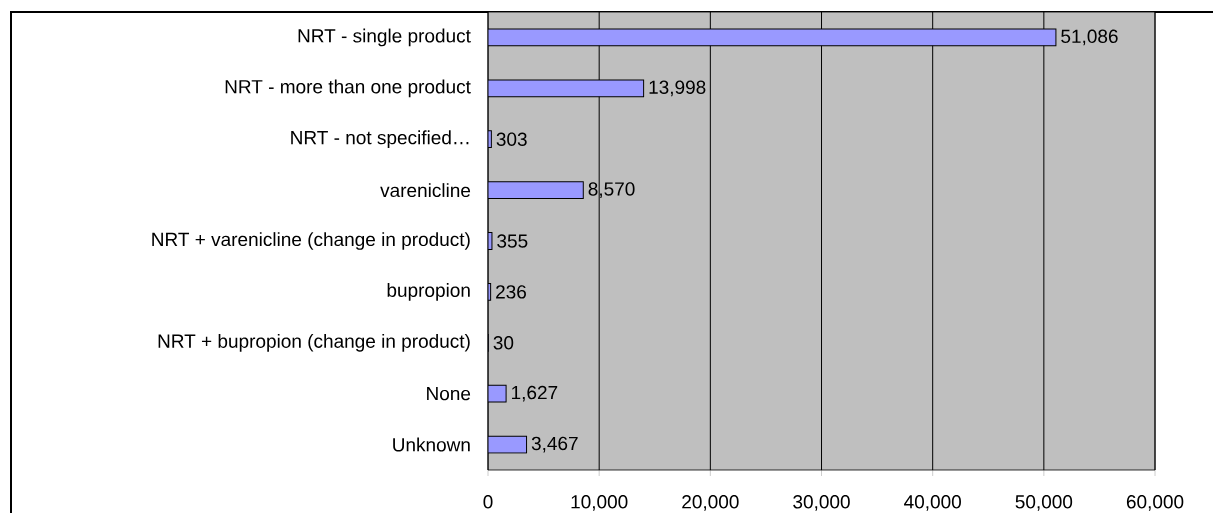  I want to click on x-tick-label: 30,000, so click(821, 503).